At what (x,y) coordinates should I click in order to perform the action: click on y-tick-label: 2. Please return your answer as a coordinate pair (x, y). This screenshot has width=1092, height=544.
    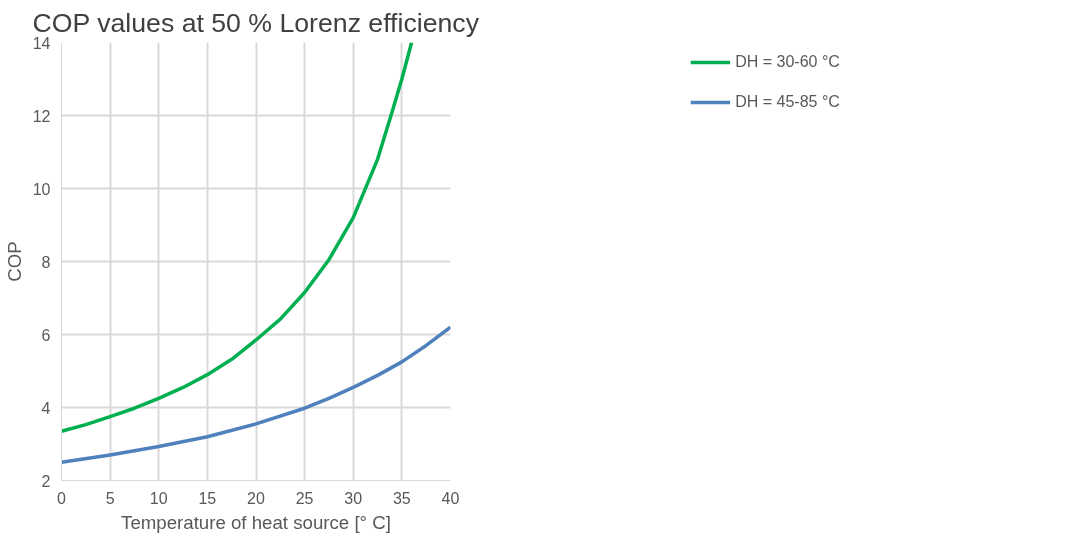
    Looking at the image, I should click on (46, 481).